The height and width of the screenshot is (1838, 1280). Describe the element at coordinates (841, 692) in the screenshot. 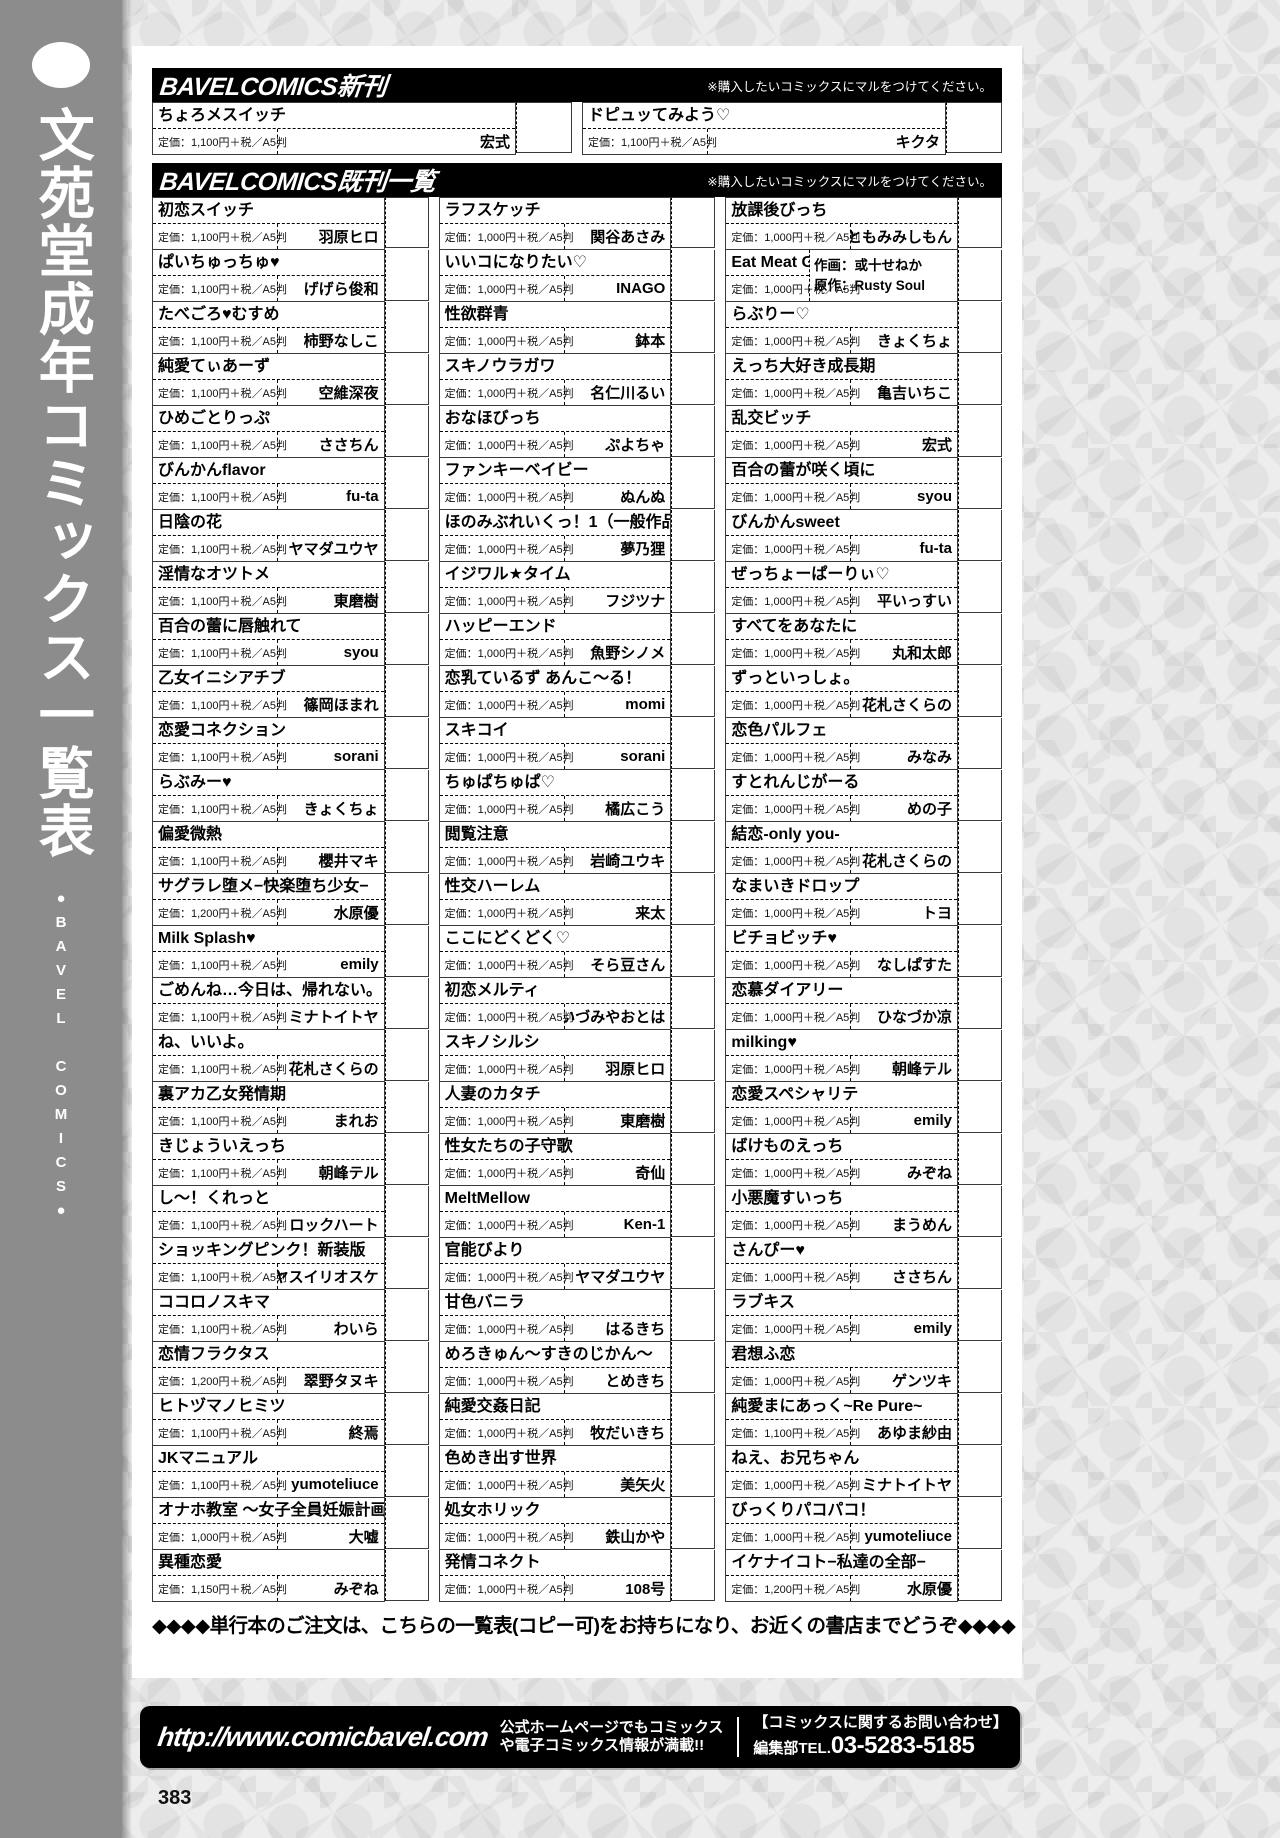

I see `catalogue-cell: ずっといっしょ。 定価：1,000円＋税／A5判 花札さくらの` at that location.